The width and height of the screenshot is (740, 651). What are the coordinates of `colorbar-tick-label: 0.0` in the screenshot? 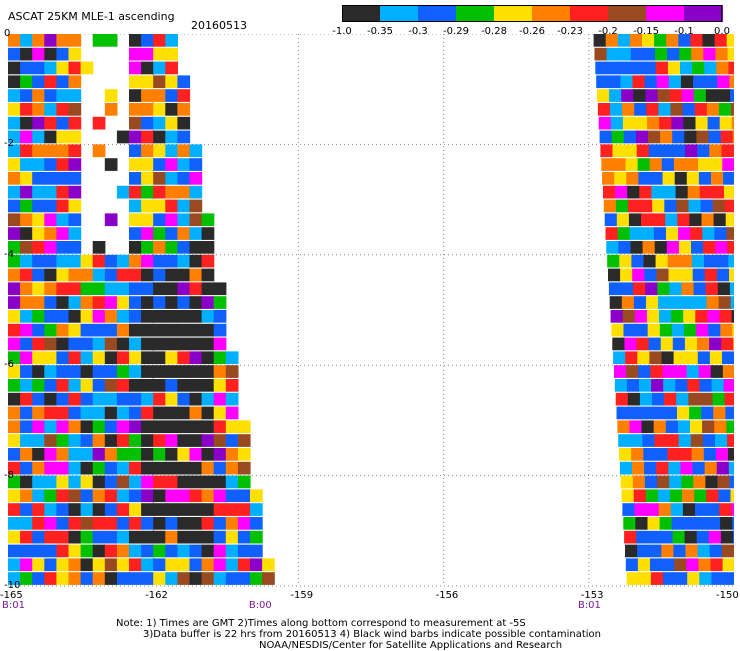 It's located at (722, 31).